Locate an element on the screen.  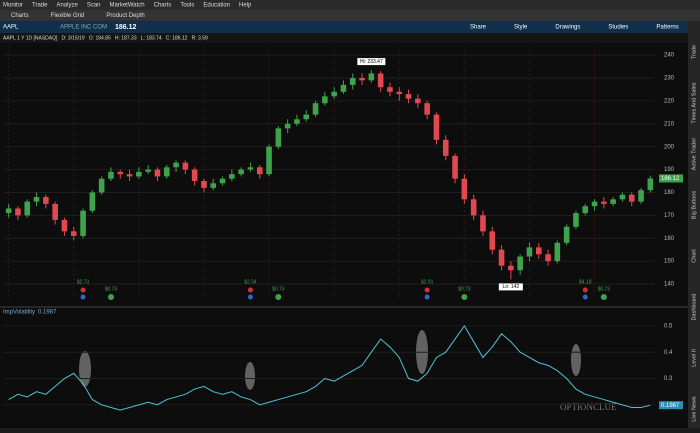
menu-item: Help is located at coordinates (245, 6).